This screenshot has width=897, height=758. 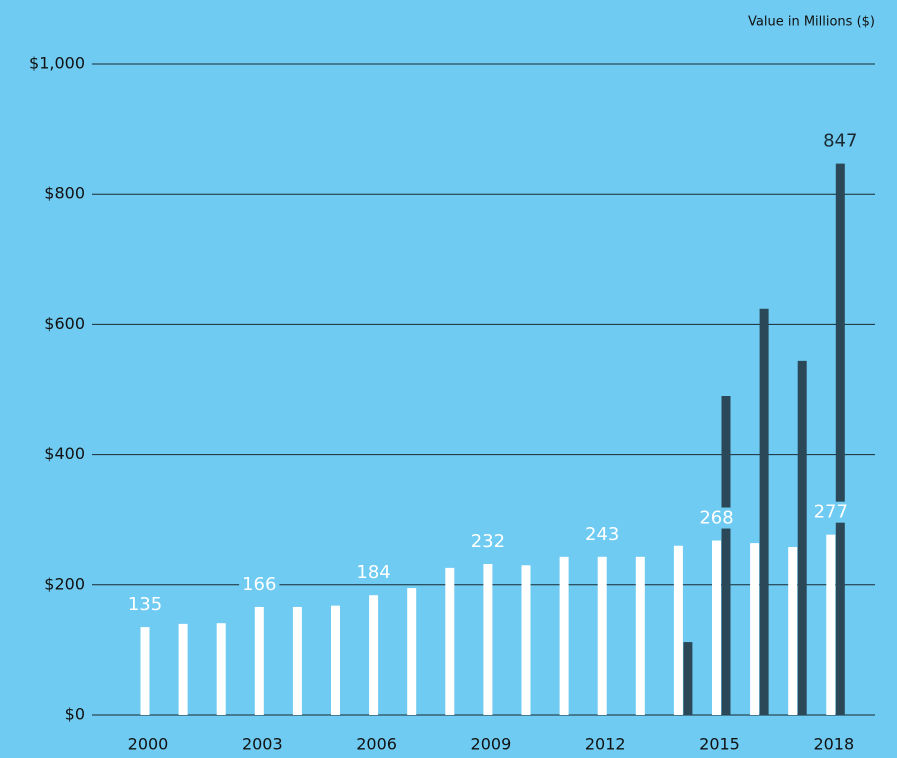 What do you see at coordinates (811, 22) in the screenshot?
I see `unit-label: Value in Millions ($)` at bounding box center [811, 22].